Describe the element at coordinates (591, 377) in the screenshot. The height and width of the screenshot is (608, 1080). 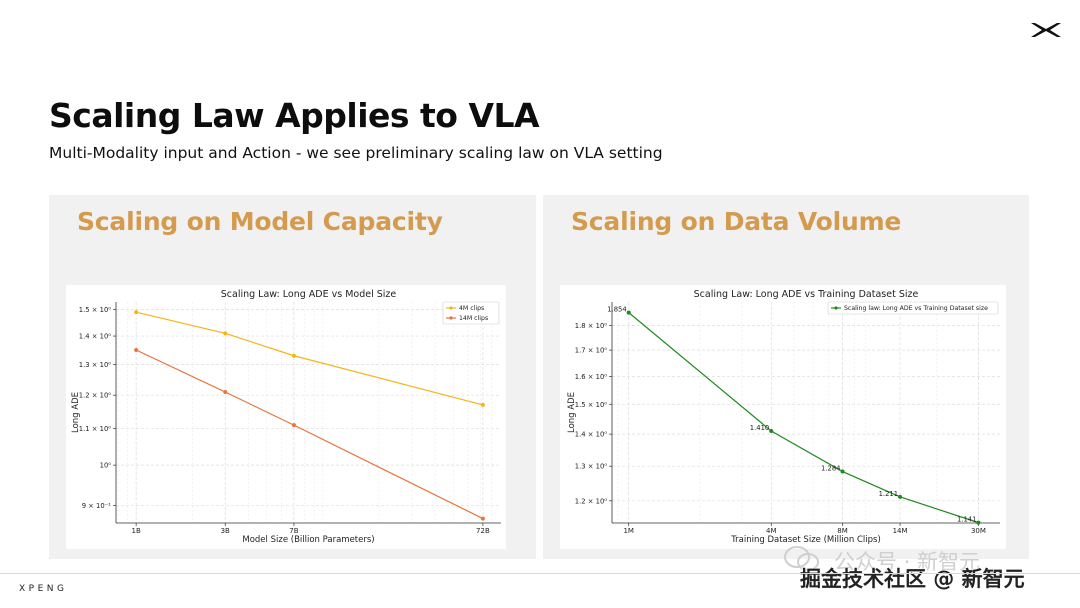
I see `y-tick-label: 1.6 × 10⁰` at that location.